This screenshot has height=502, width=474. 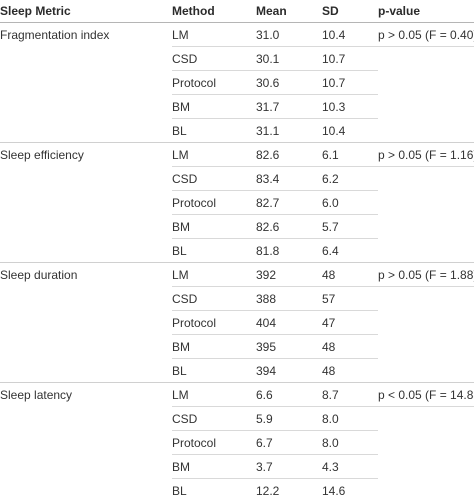 What do you see at coordinates (289, 275) in the screenshot?
I see `mean-cell: 392` at bounding box center [289, 275].